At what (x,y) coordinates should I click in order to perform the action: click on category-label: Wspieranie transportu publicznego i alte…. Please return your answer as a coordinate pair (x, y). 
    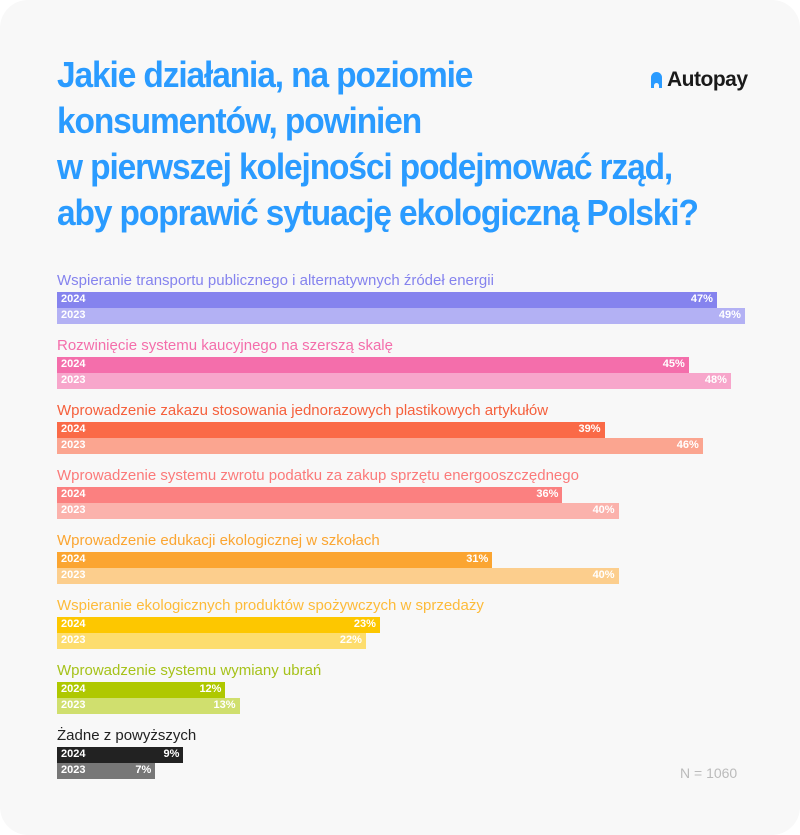
    Looking at the image, I should click on (275, 280).